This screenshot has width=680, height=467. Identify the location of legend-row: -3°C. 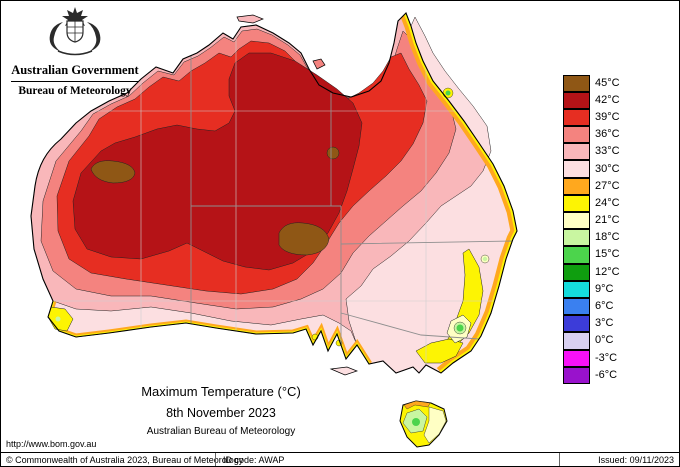
(591, 358).